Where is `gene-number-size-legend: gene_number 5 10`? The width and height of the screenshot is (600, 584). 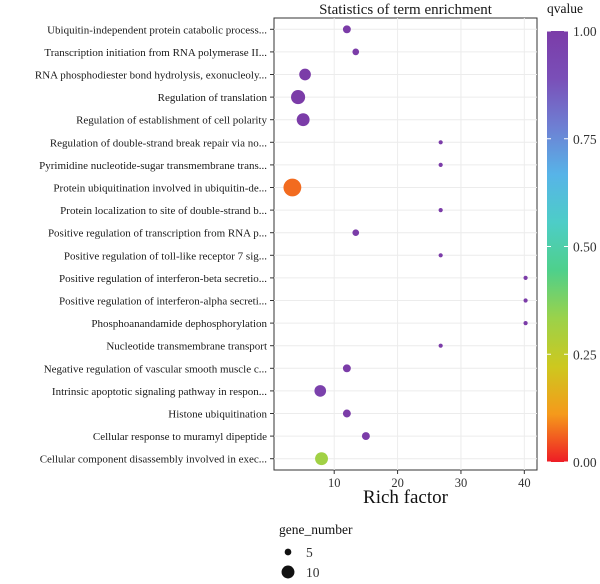
gene-number-size-legend: gene_number 5 10 is located at coordinates (316, 551).